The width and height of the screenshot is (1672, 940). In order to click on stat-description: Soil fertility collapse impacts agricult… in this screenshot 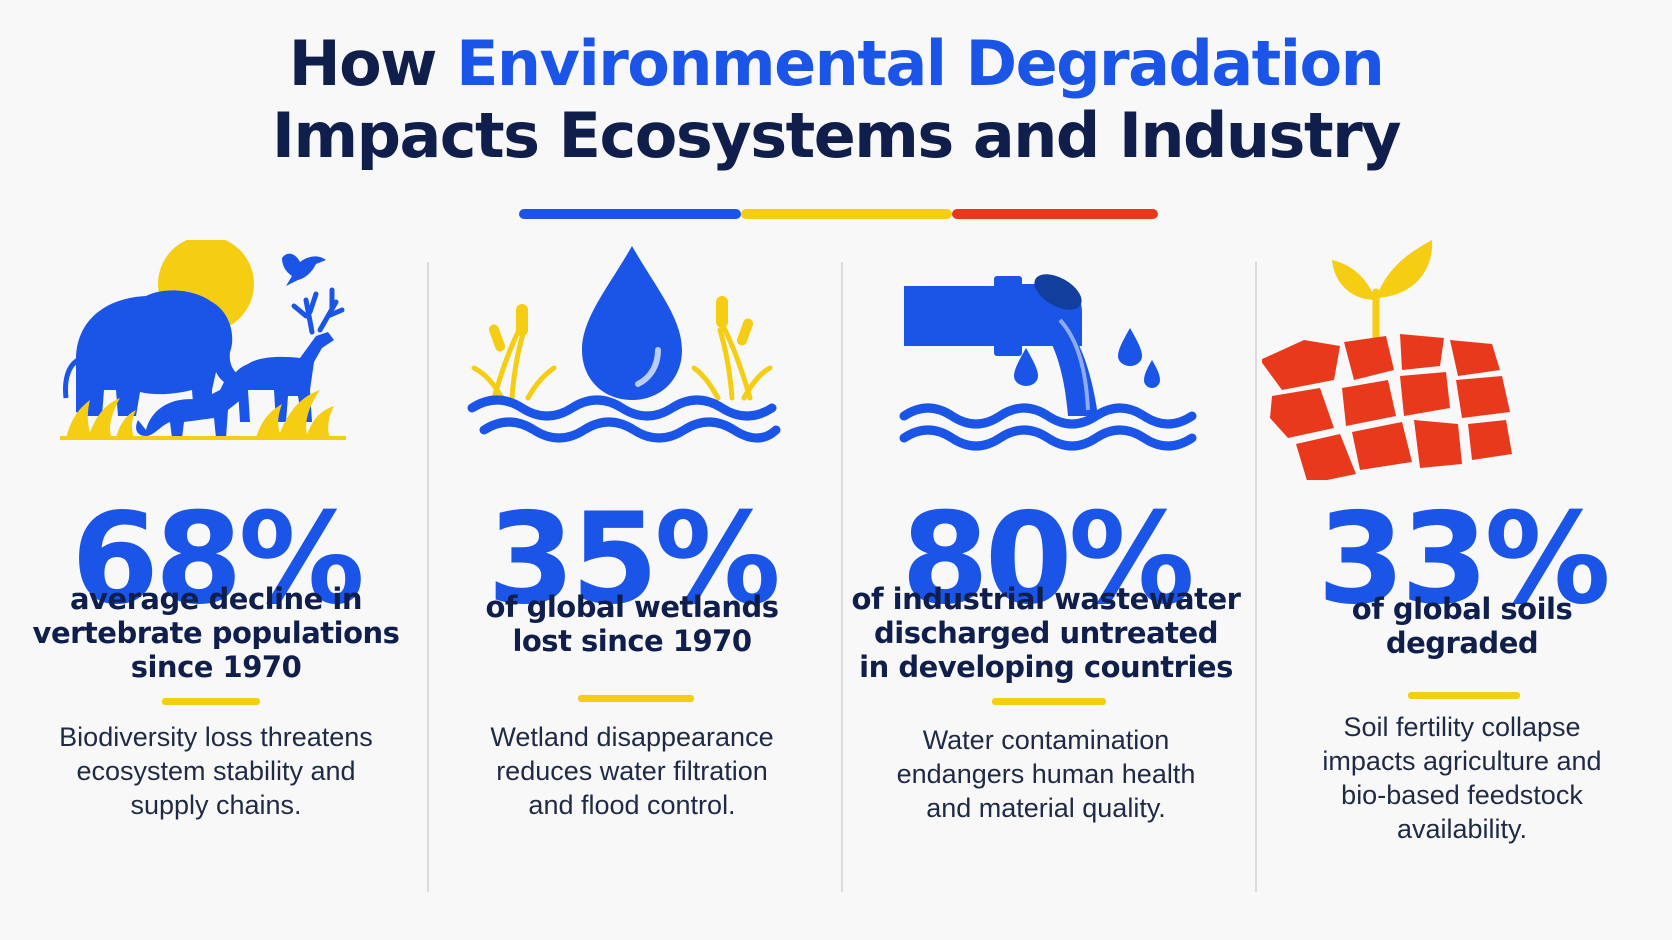, I will do `click(1462, 778)`.